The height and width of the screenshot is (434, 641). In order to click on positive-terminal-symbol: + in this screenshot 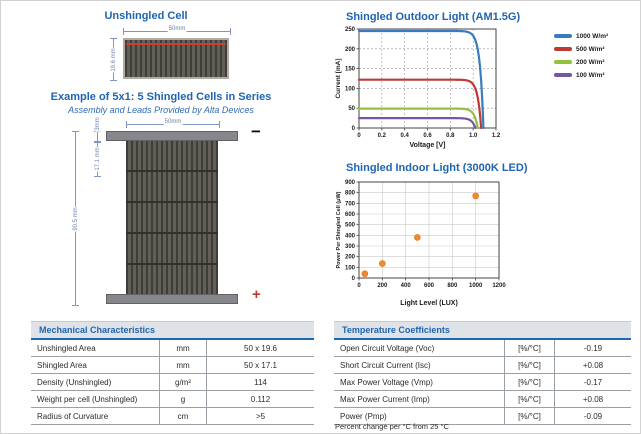, I will do `click(256, 294)`.